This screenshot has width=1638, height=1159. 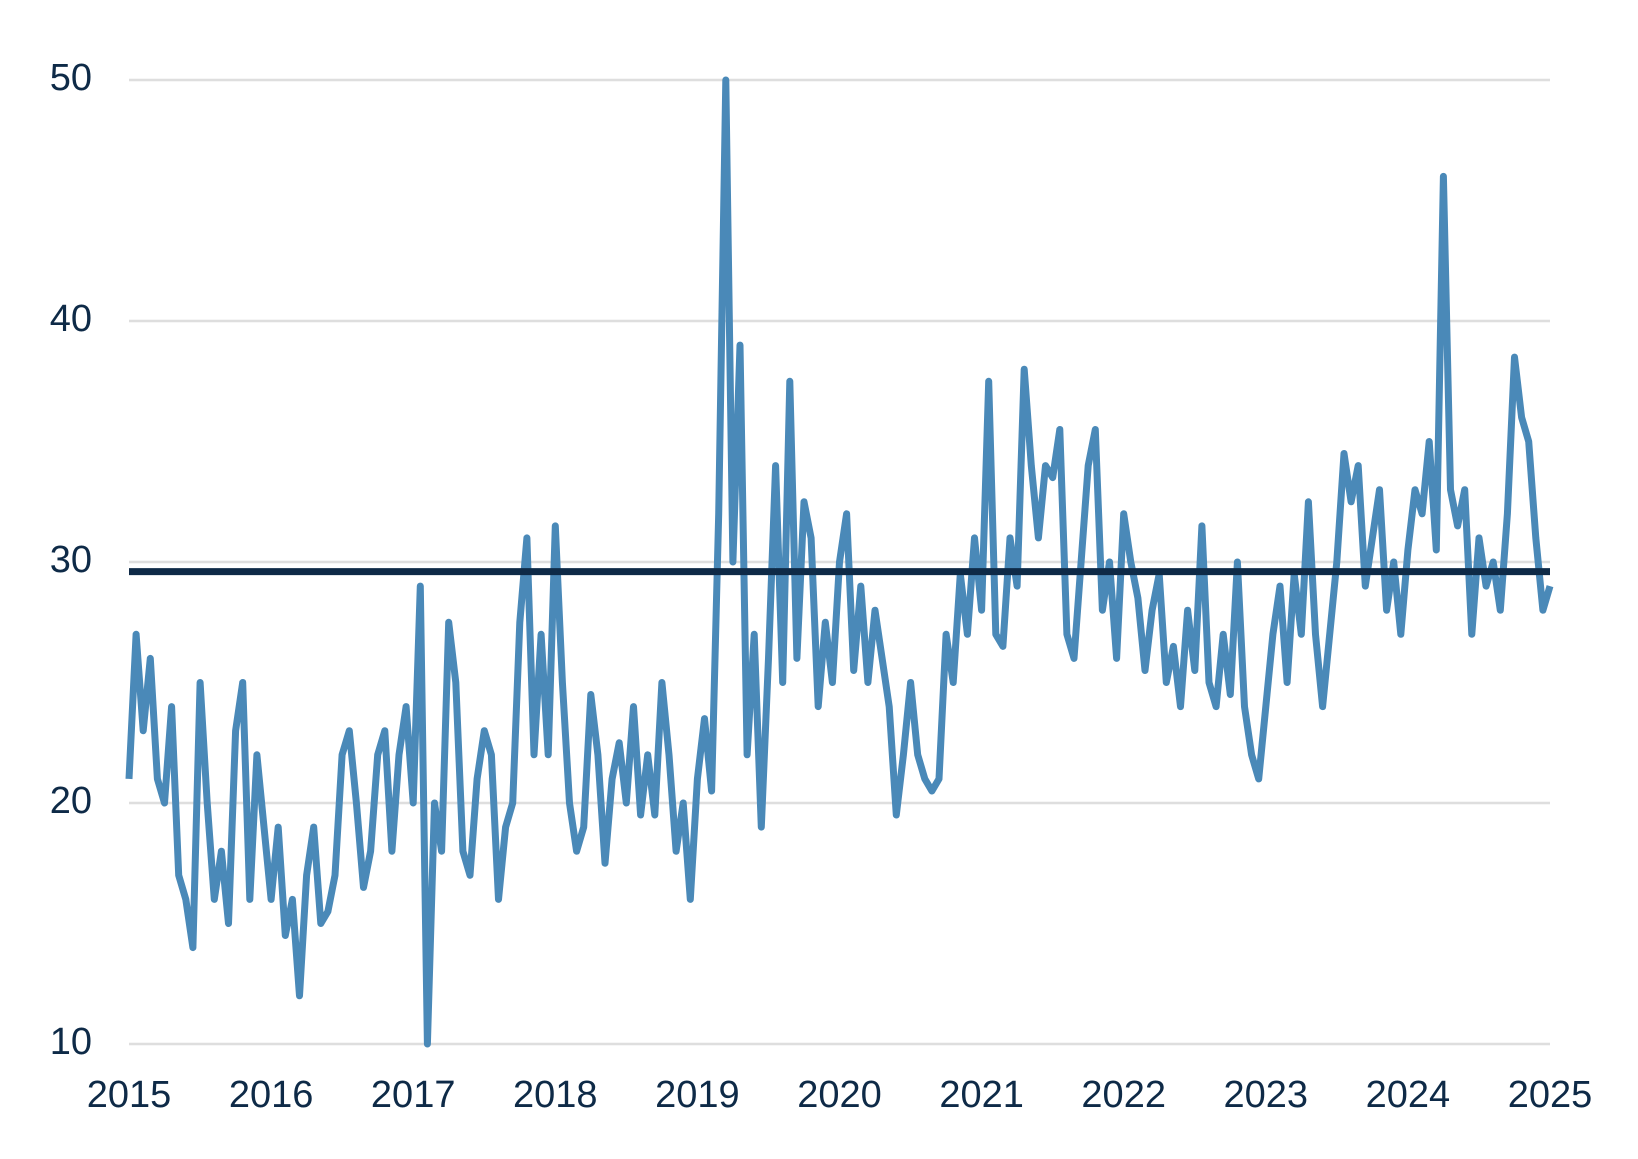 I want to click on y-tick-label: 10, so click(x=71, y=1042).